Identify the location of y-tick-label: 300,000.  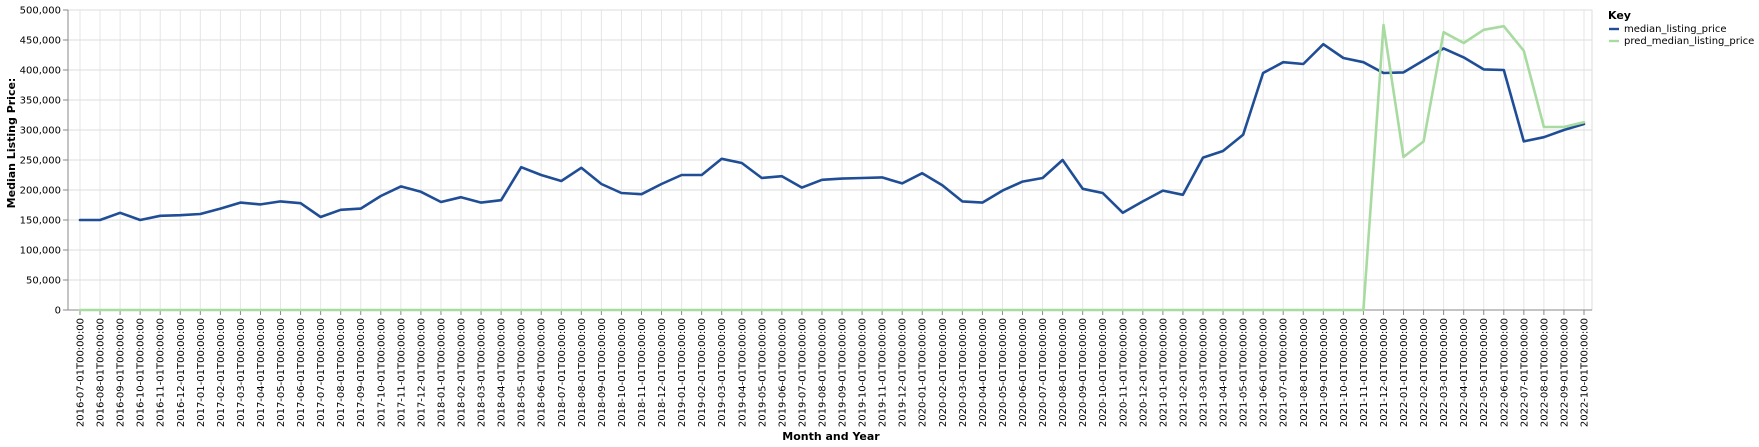
(40, 131).